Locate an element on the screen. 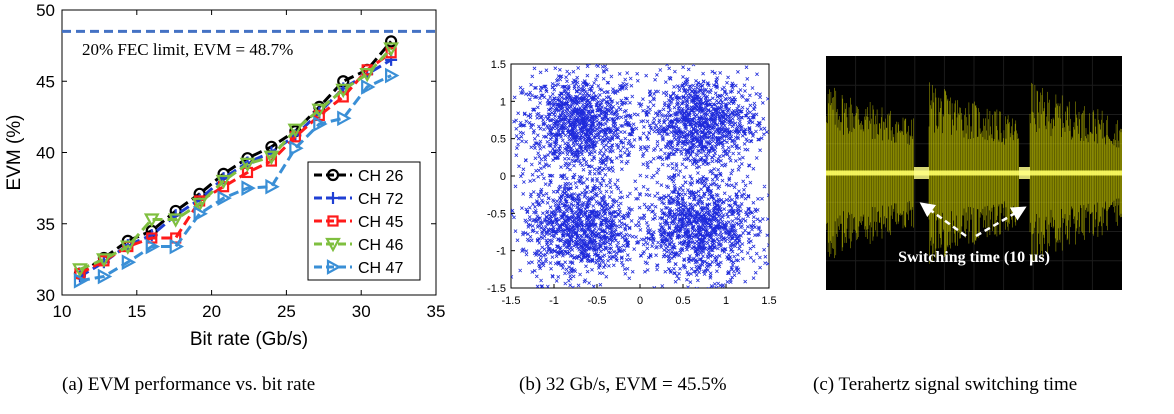  oscilloscope-trace: Switching time (10 µs) is located at coordinates (973, 173).